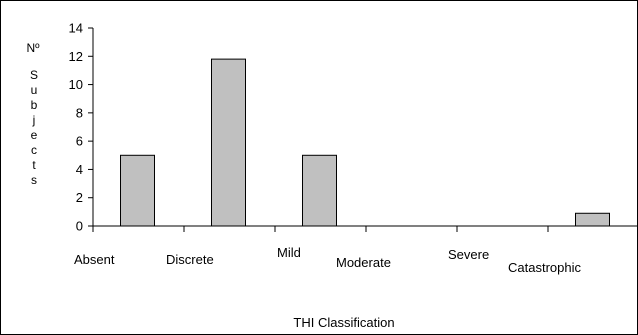 This screenshot has height=335, width=638. I want to click on y-axis-label-char: e, so click(34, 135).